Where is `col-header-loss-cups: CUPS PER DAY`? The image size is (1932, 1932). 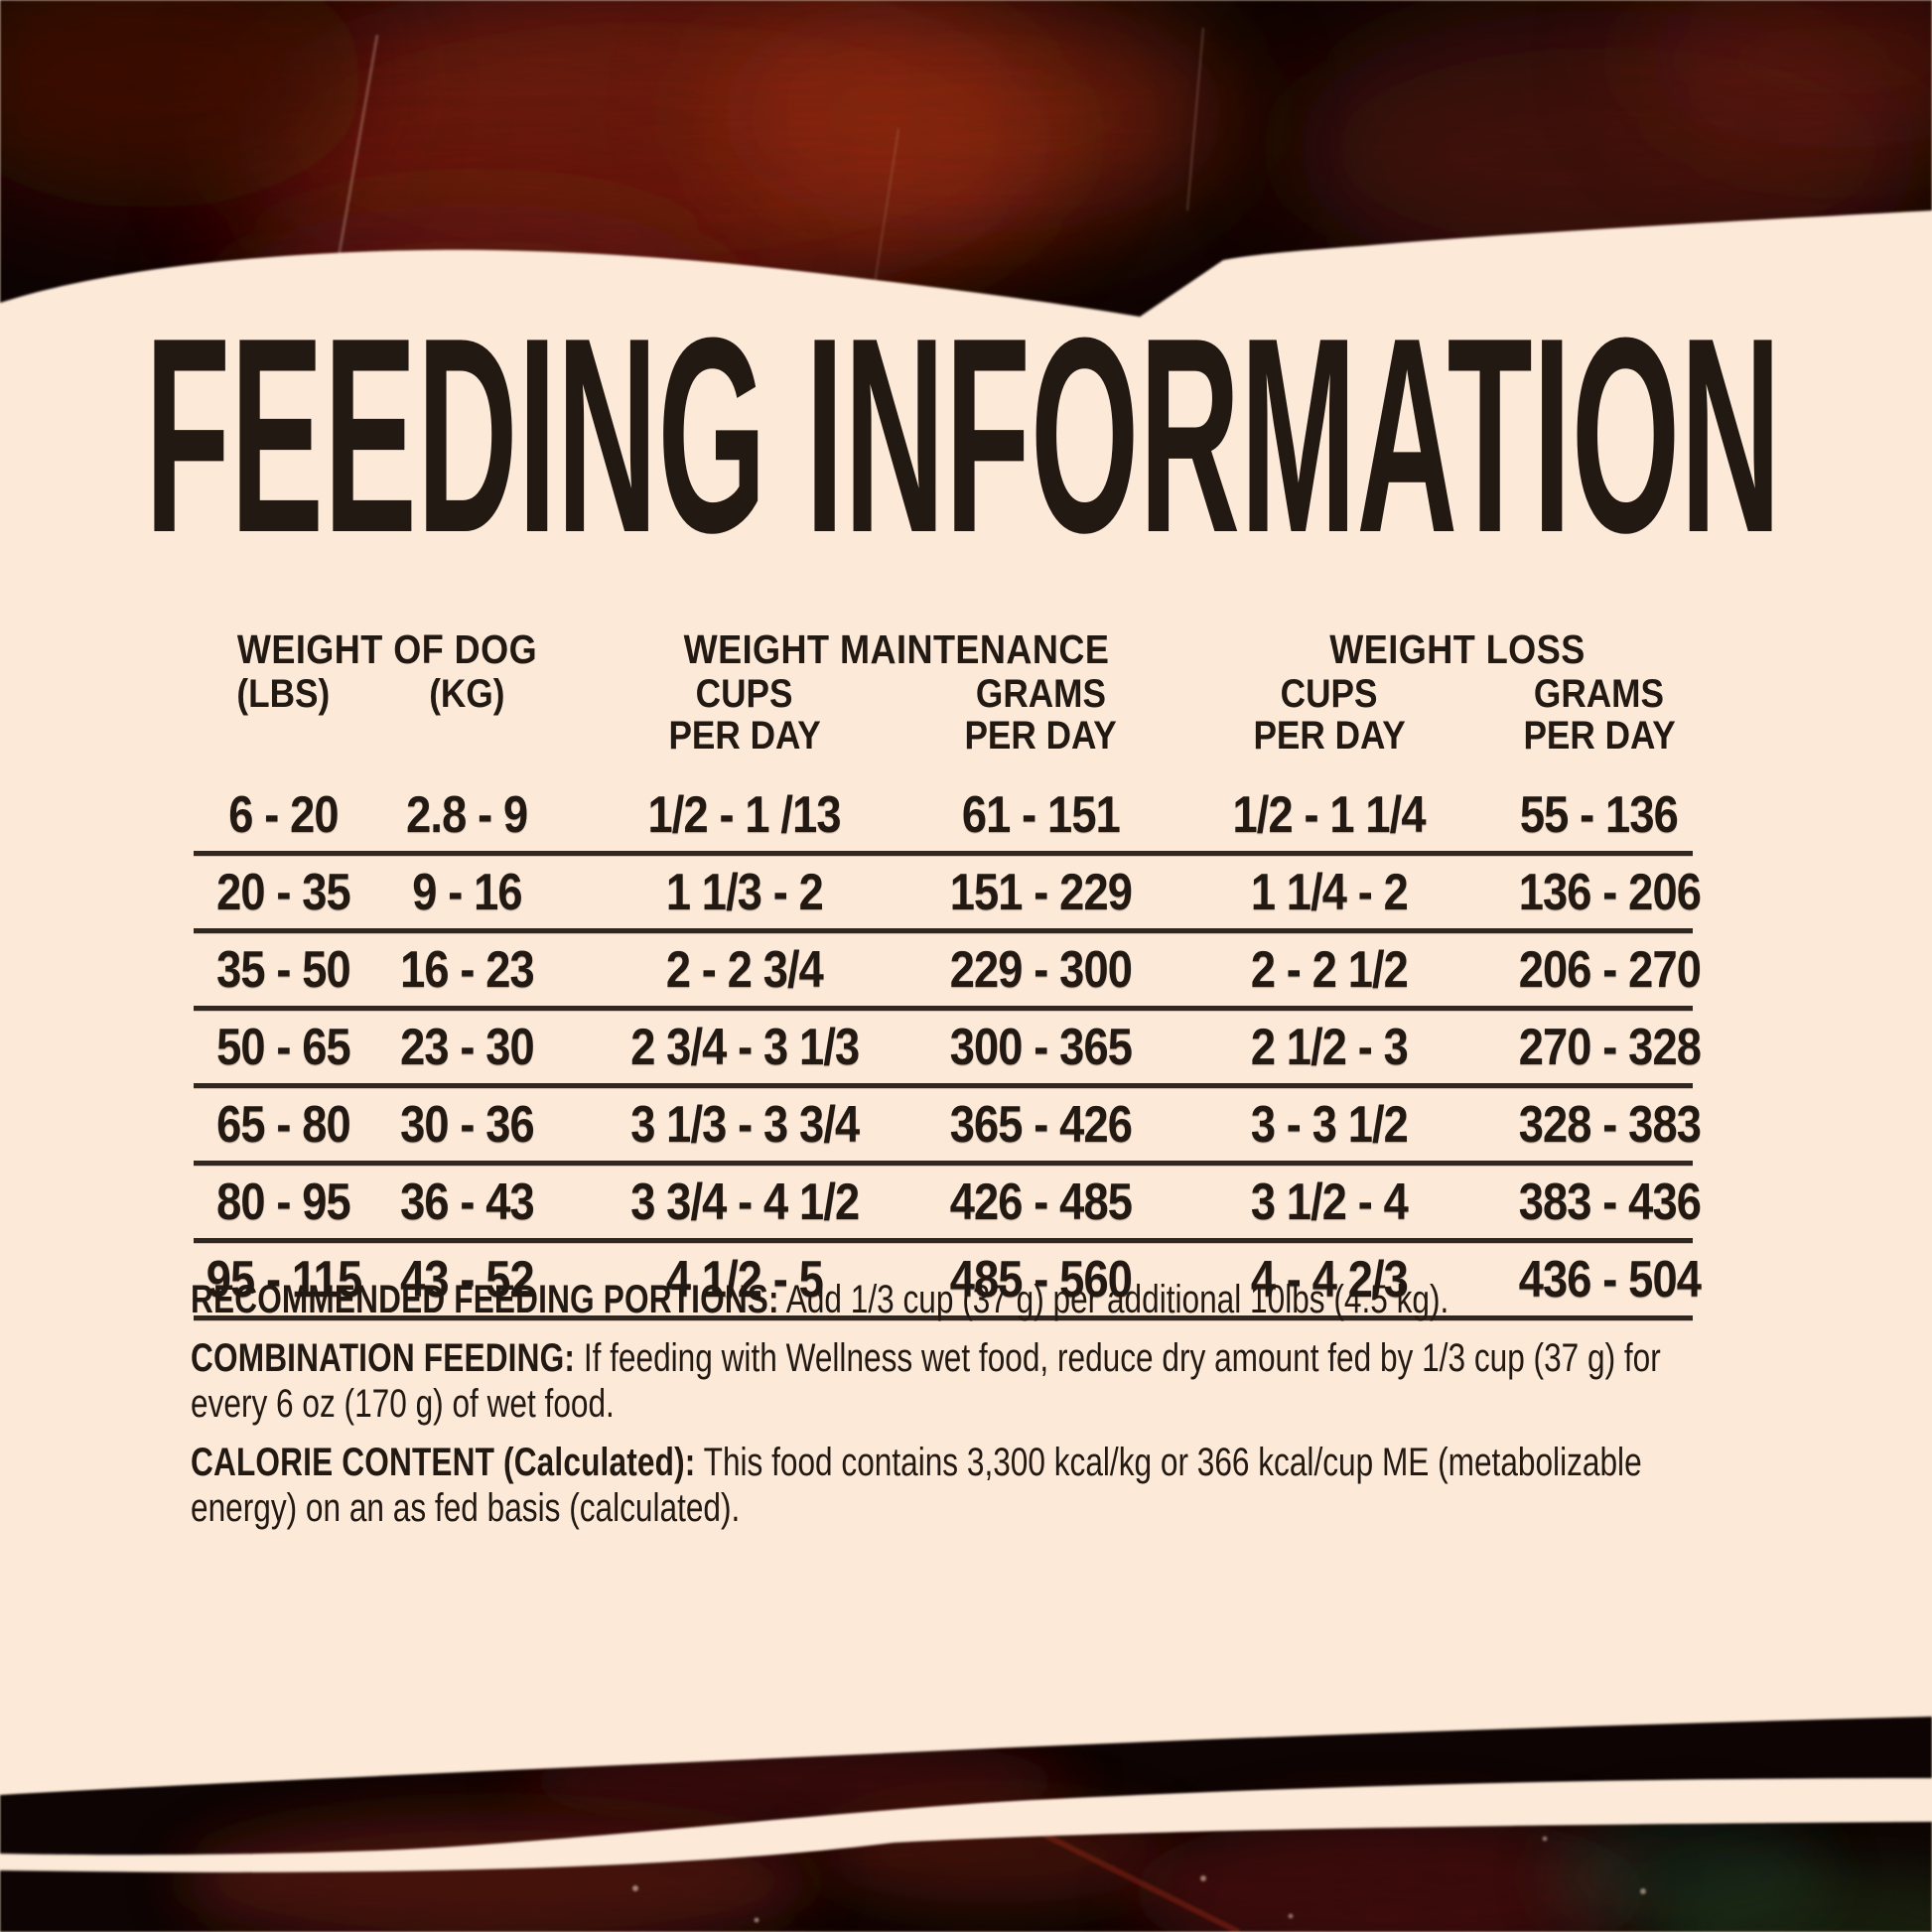
col-header-loss-cups: CUPS PER DAY is located at coordinates (1329, 715).